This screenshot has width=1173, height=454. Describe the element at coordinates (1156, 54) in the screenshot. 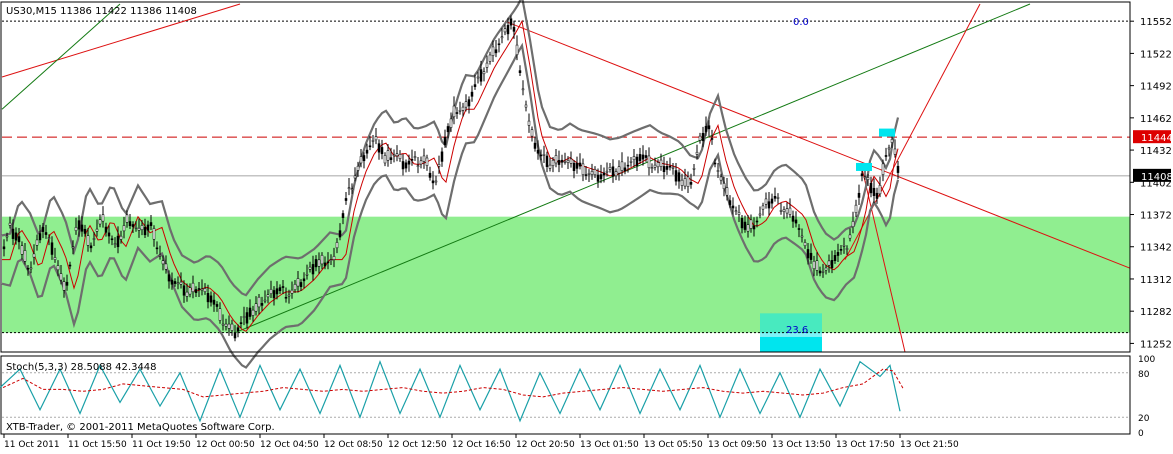

I see `price-tick-label: 11522` at that location.